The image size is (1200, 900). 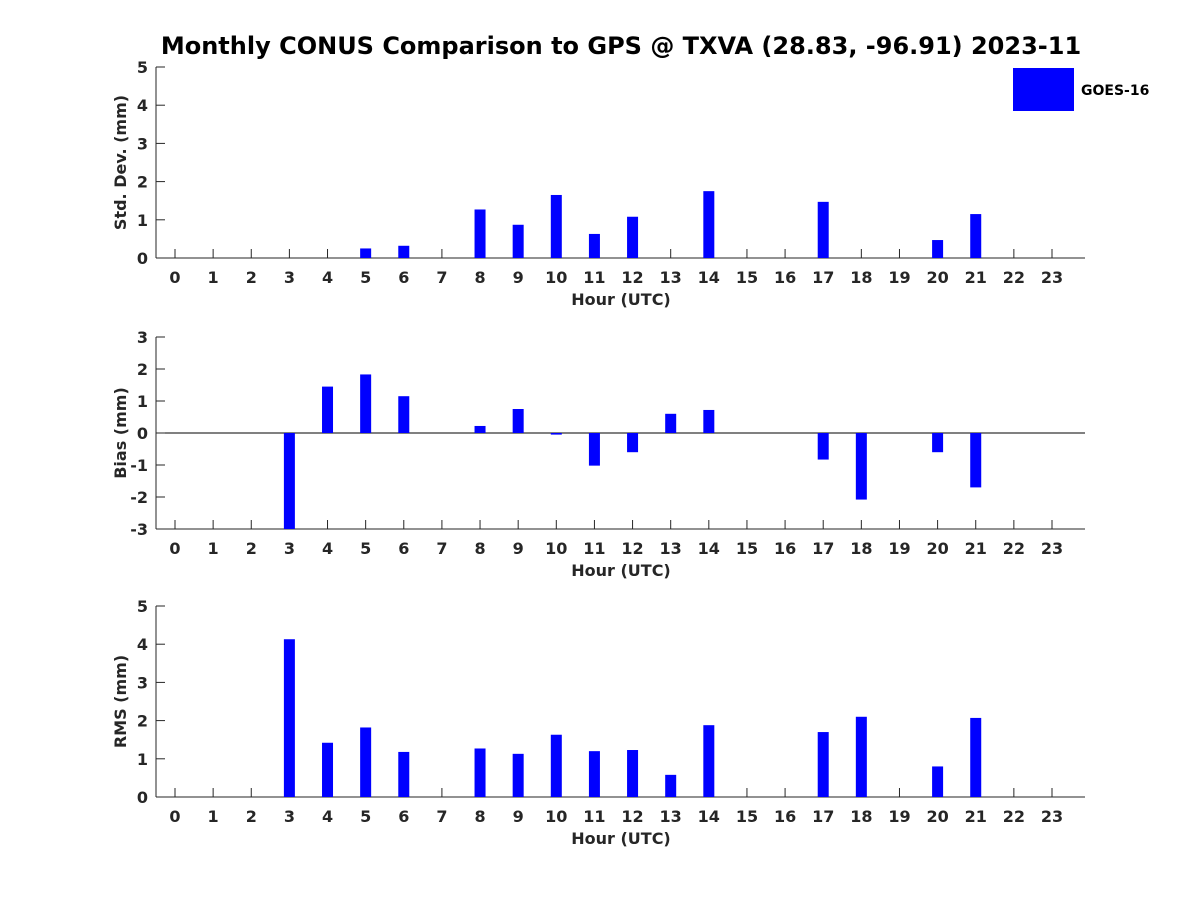 I want to click on y-tick-label: 4, so click(x=142, y=105).